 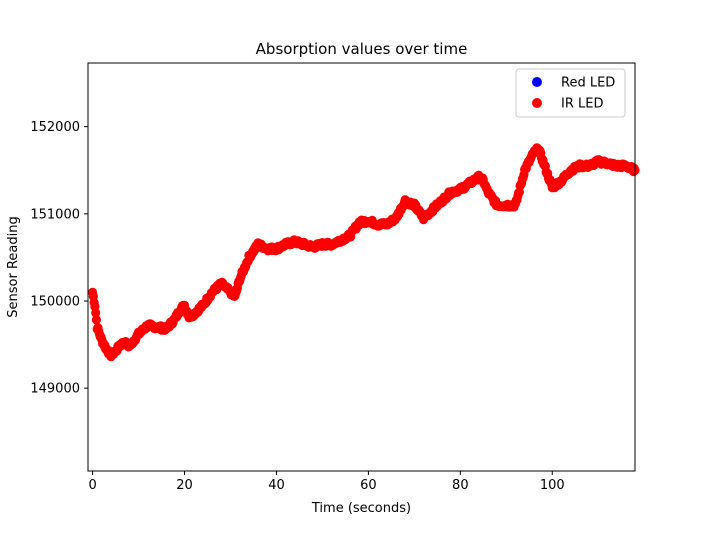 What do you see at coordinates (537, 103) in the screenshot?
I see `legend-marker-ir-led` at bounding box center [537, 103].